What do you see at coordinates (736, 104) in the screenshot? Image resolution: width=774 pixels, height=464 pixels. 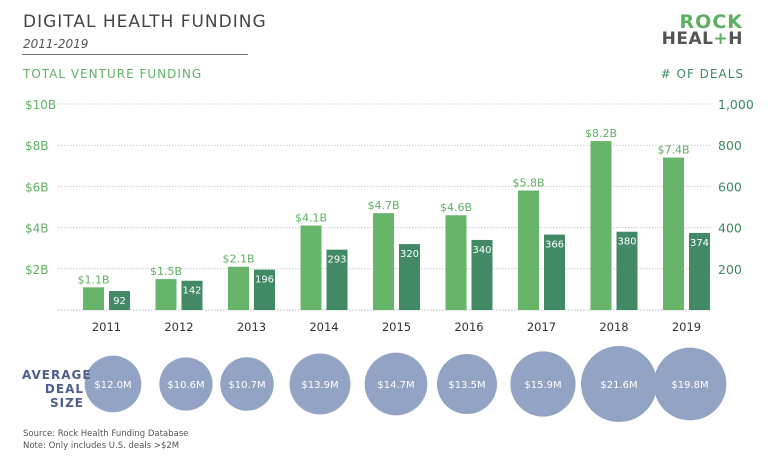 I see `right-tick-label: 1,000` at bounding box center [736, 104].